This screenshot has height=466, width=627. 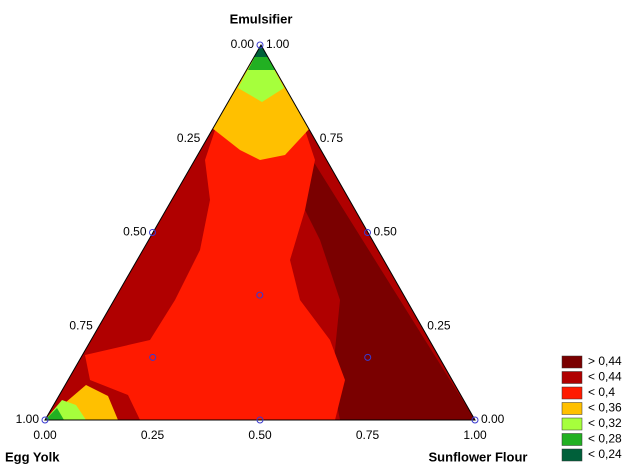 I want to click on left-tick-label: 0.50, so click(x=135, y=232).